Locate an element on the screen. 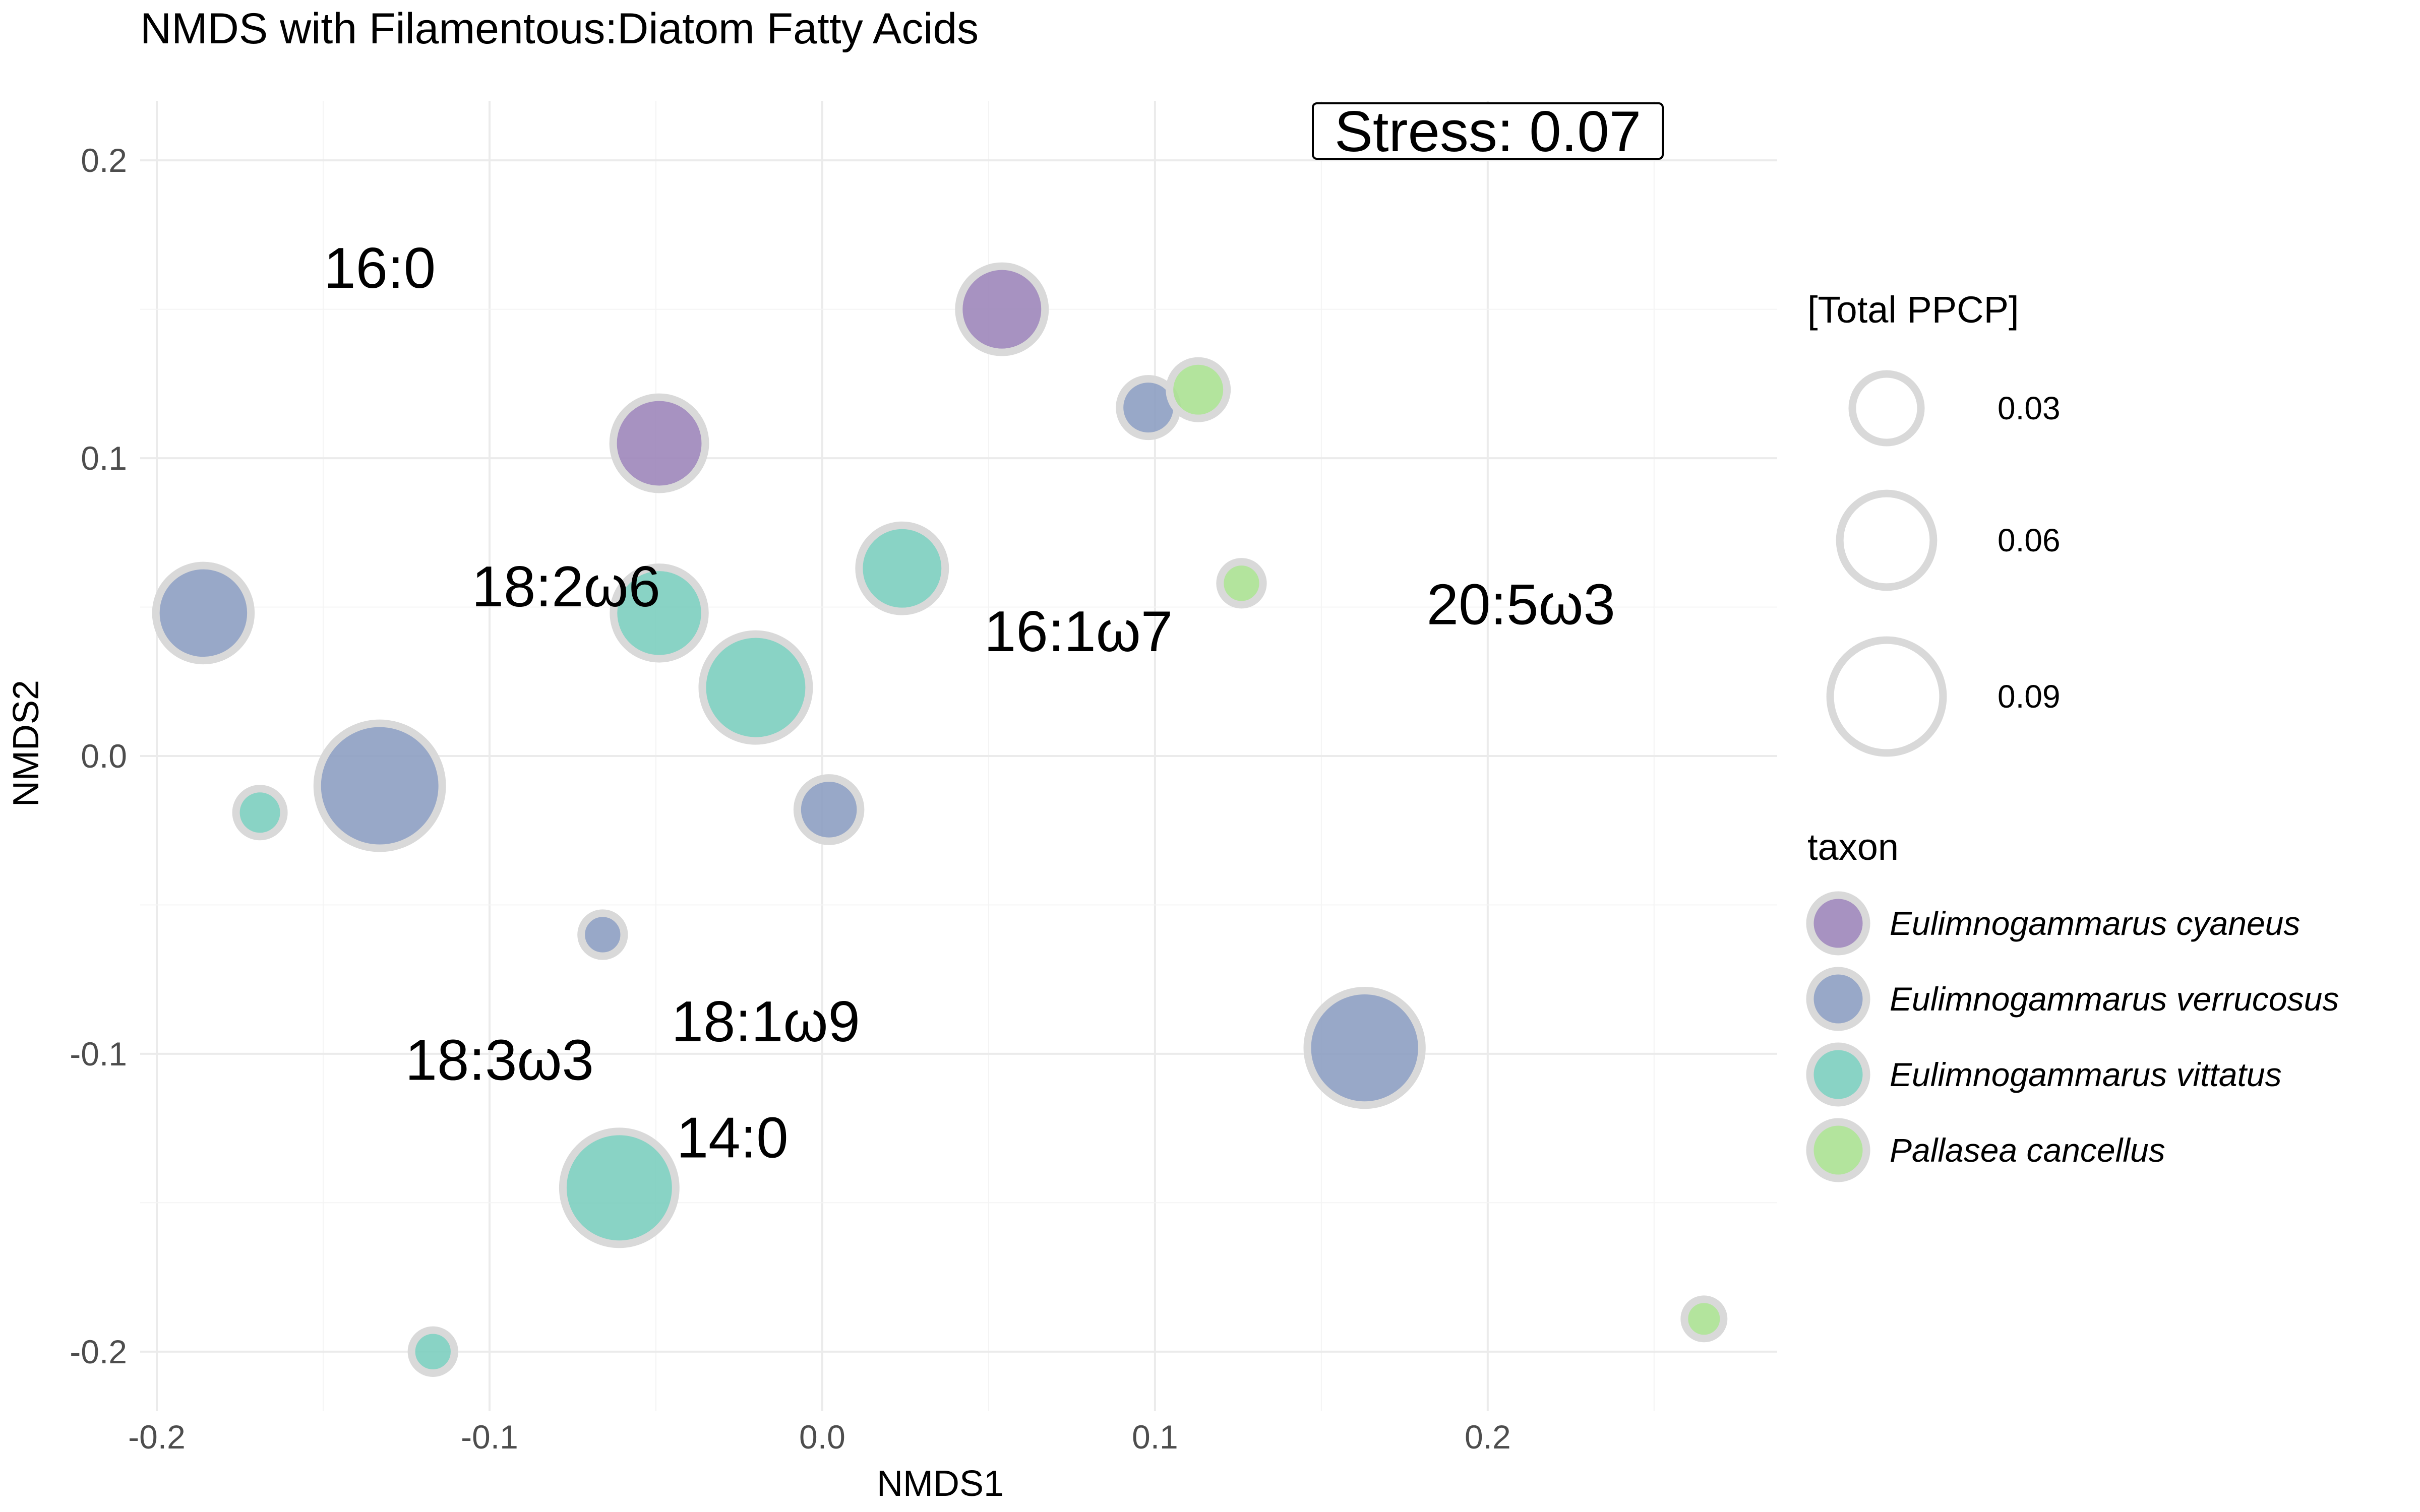  size-legend: [Total PPCP] 0.03 0.06 0.09 is located at coordinates (1934, 523).